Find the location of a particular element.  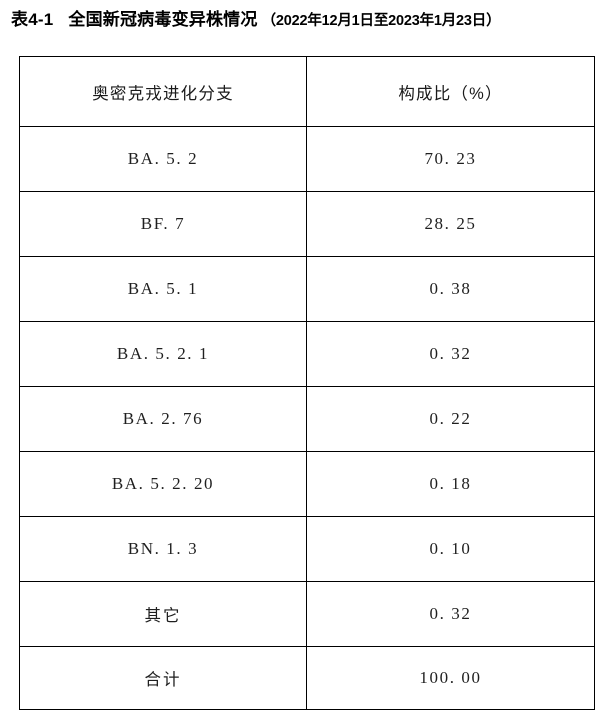

cell-branch: BN. 1. 3 is located at coordinates (163, 549).